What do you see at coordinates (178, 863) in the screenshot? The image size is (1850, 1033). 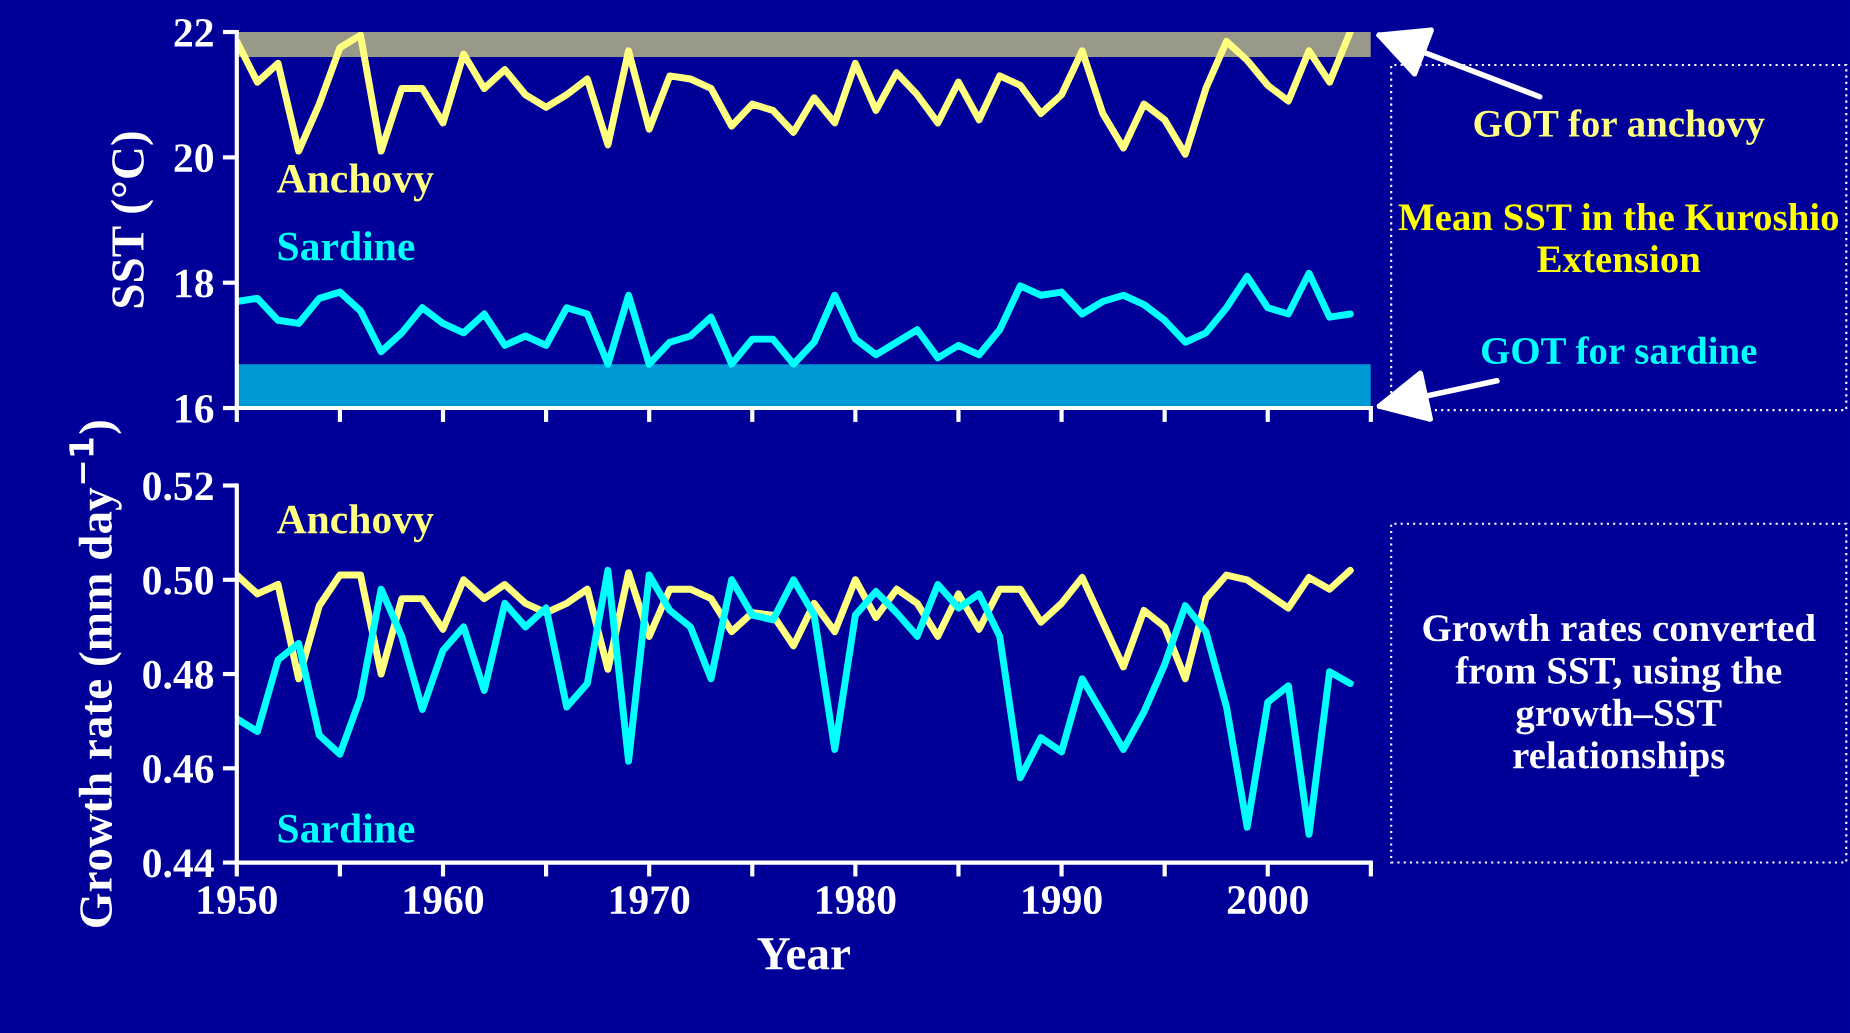 I see `y-tick-label: 0.44` at bounding box center [178, 863].